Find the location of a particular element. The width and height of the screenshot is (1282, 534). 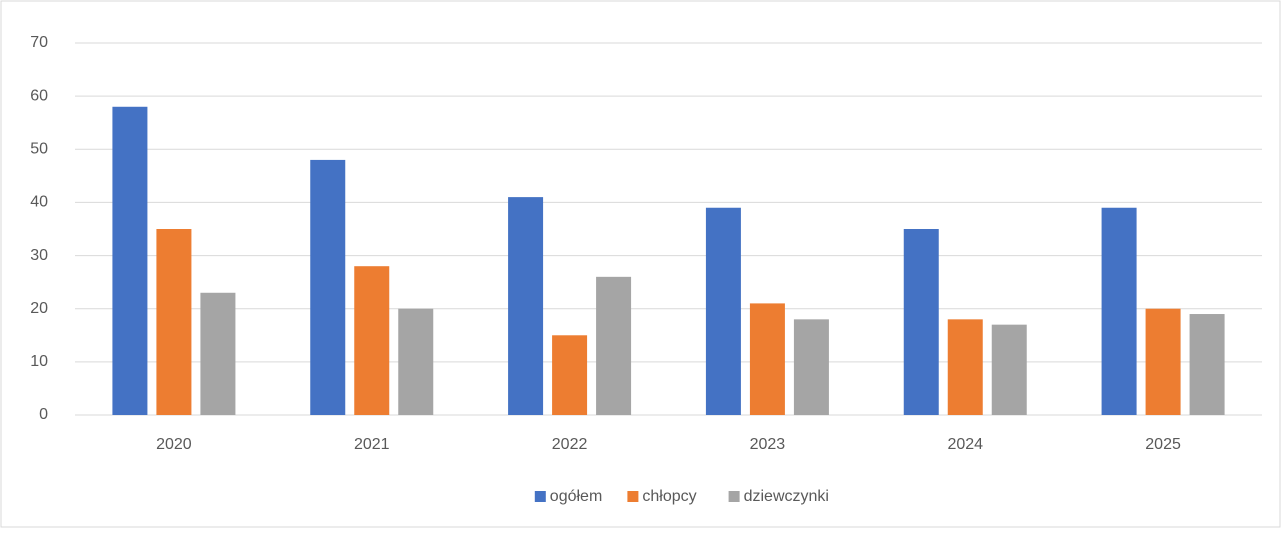

y-tick-label: 0 is located at coordinates (43, 414).